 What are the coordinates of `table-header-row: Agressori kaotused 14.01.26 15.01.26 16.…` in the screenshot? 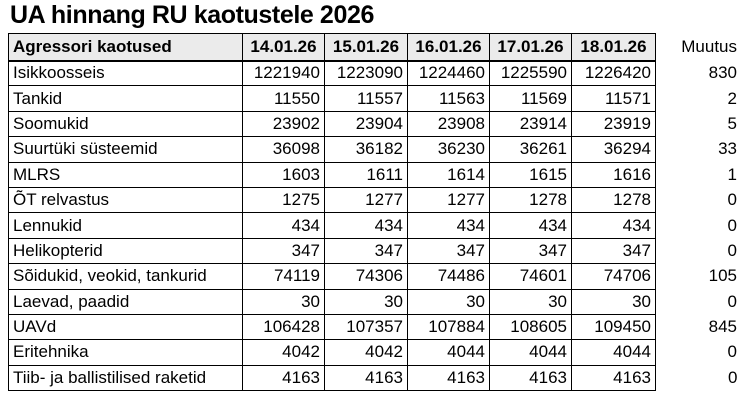 It's located at (375, 47).